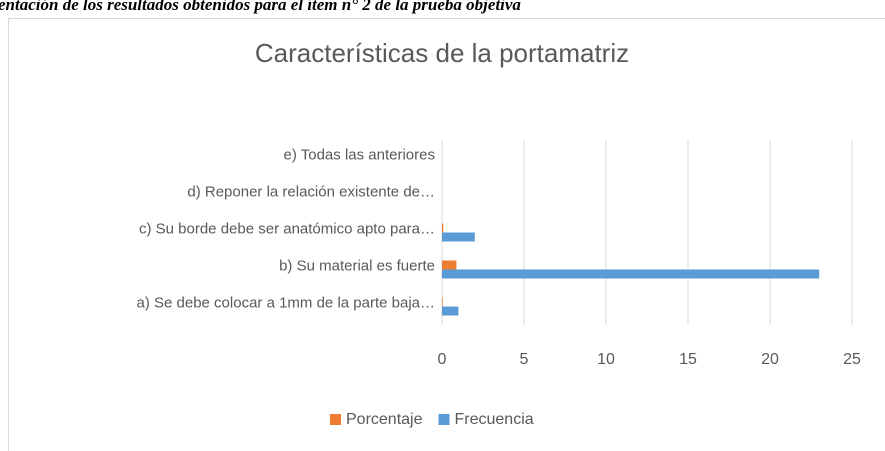 Image resolution: width=885 pixels, height=451 pixels. I want to click on y-tick-label: e) Todas las anteriores, so click(359, 154).